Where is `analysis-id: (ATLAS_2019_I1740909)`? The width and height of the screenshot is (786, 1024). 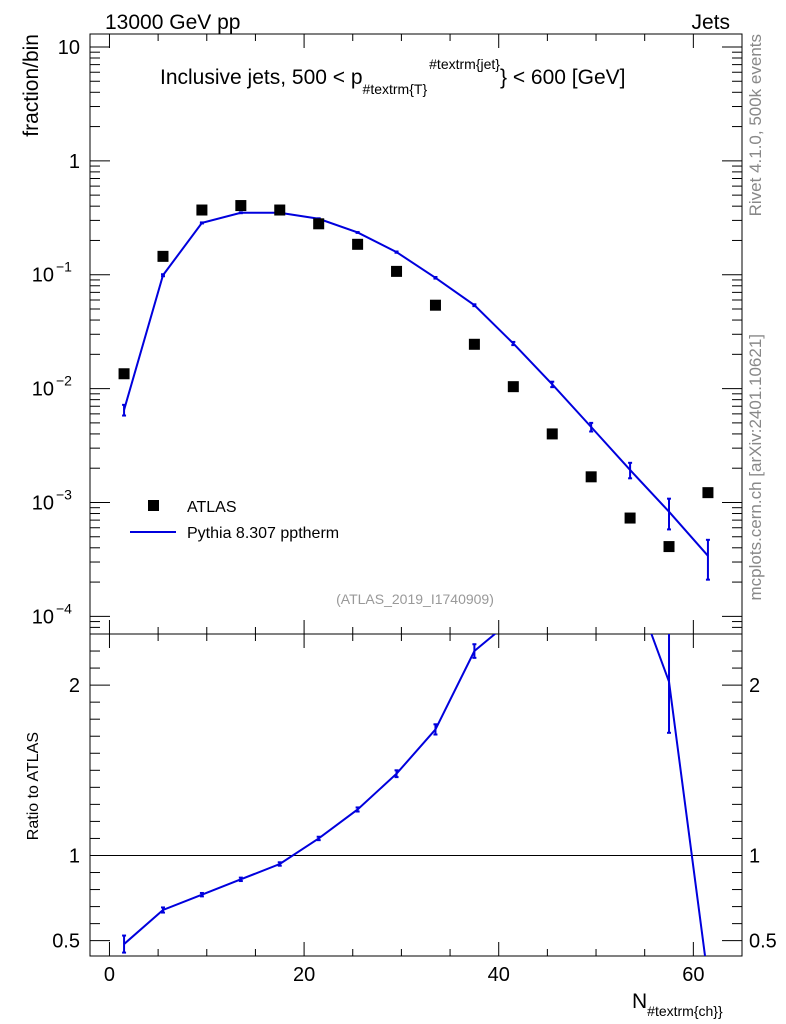 analysis-id: (ATLAS_2019_I1740909) is located at coordinates (415, 599).